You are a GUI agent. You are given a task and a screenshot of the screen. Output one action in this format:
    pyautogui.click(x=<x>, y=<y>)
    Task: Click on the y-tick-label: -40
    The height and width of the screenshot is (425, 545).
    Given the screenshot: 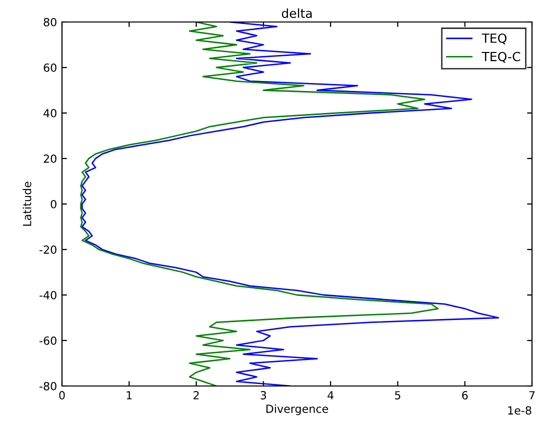 What is the action you would take?
    pyautogui.click(x=48, y=295)
    